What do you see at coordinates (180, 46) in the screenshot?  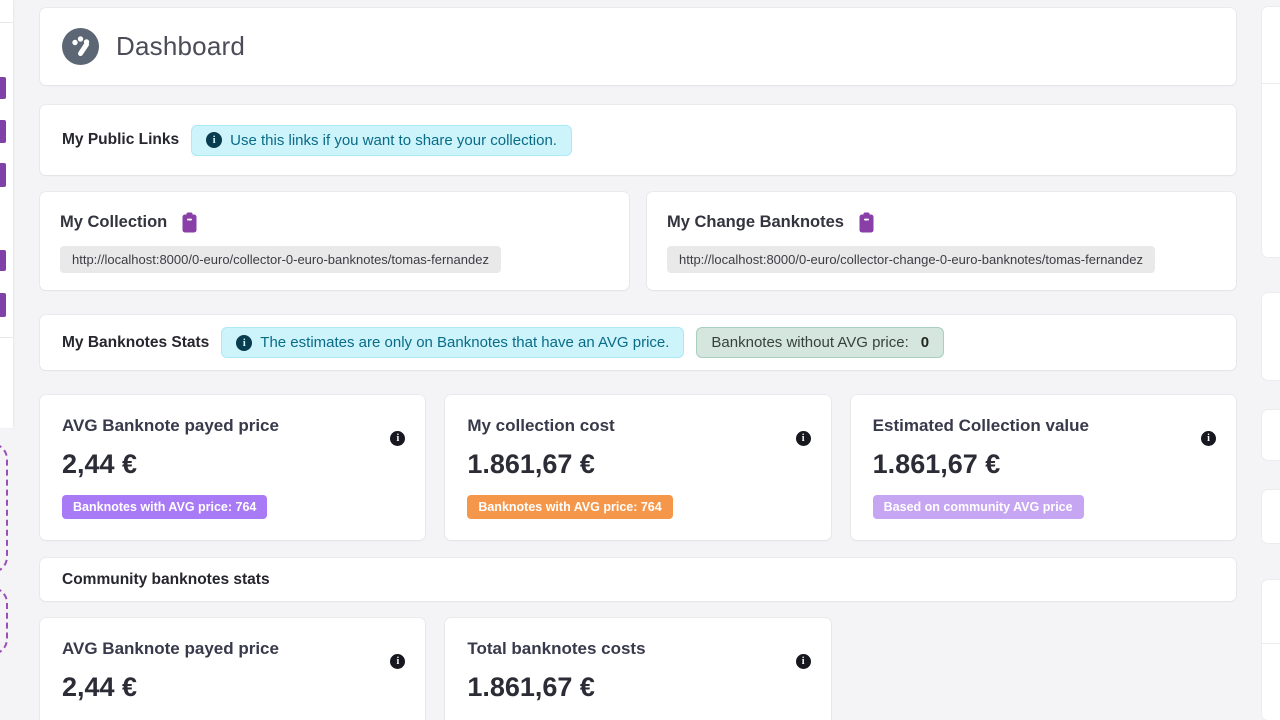 I see `page-title: Dashboard` at bounding box center [180, 46].